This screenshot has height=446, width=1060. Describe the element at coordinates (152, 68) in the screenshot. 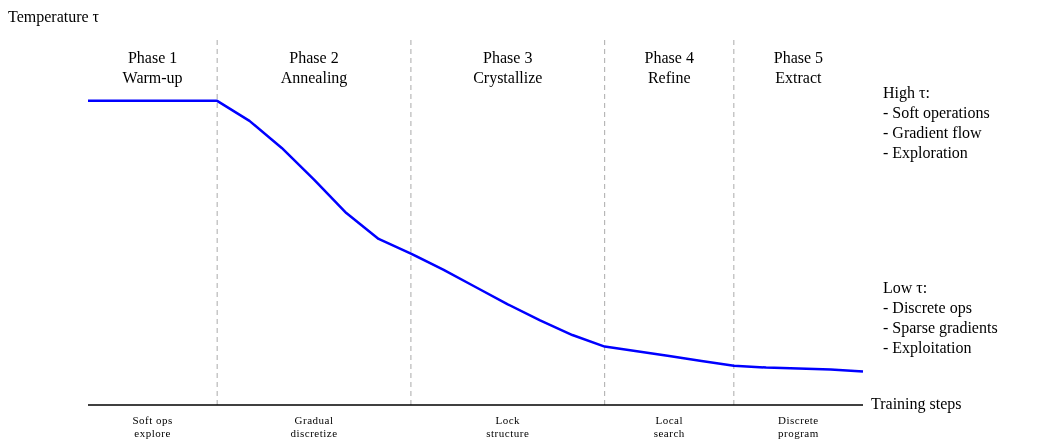

I see `text: Phase 1 Warm-up` at that location.